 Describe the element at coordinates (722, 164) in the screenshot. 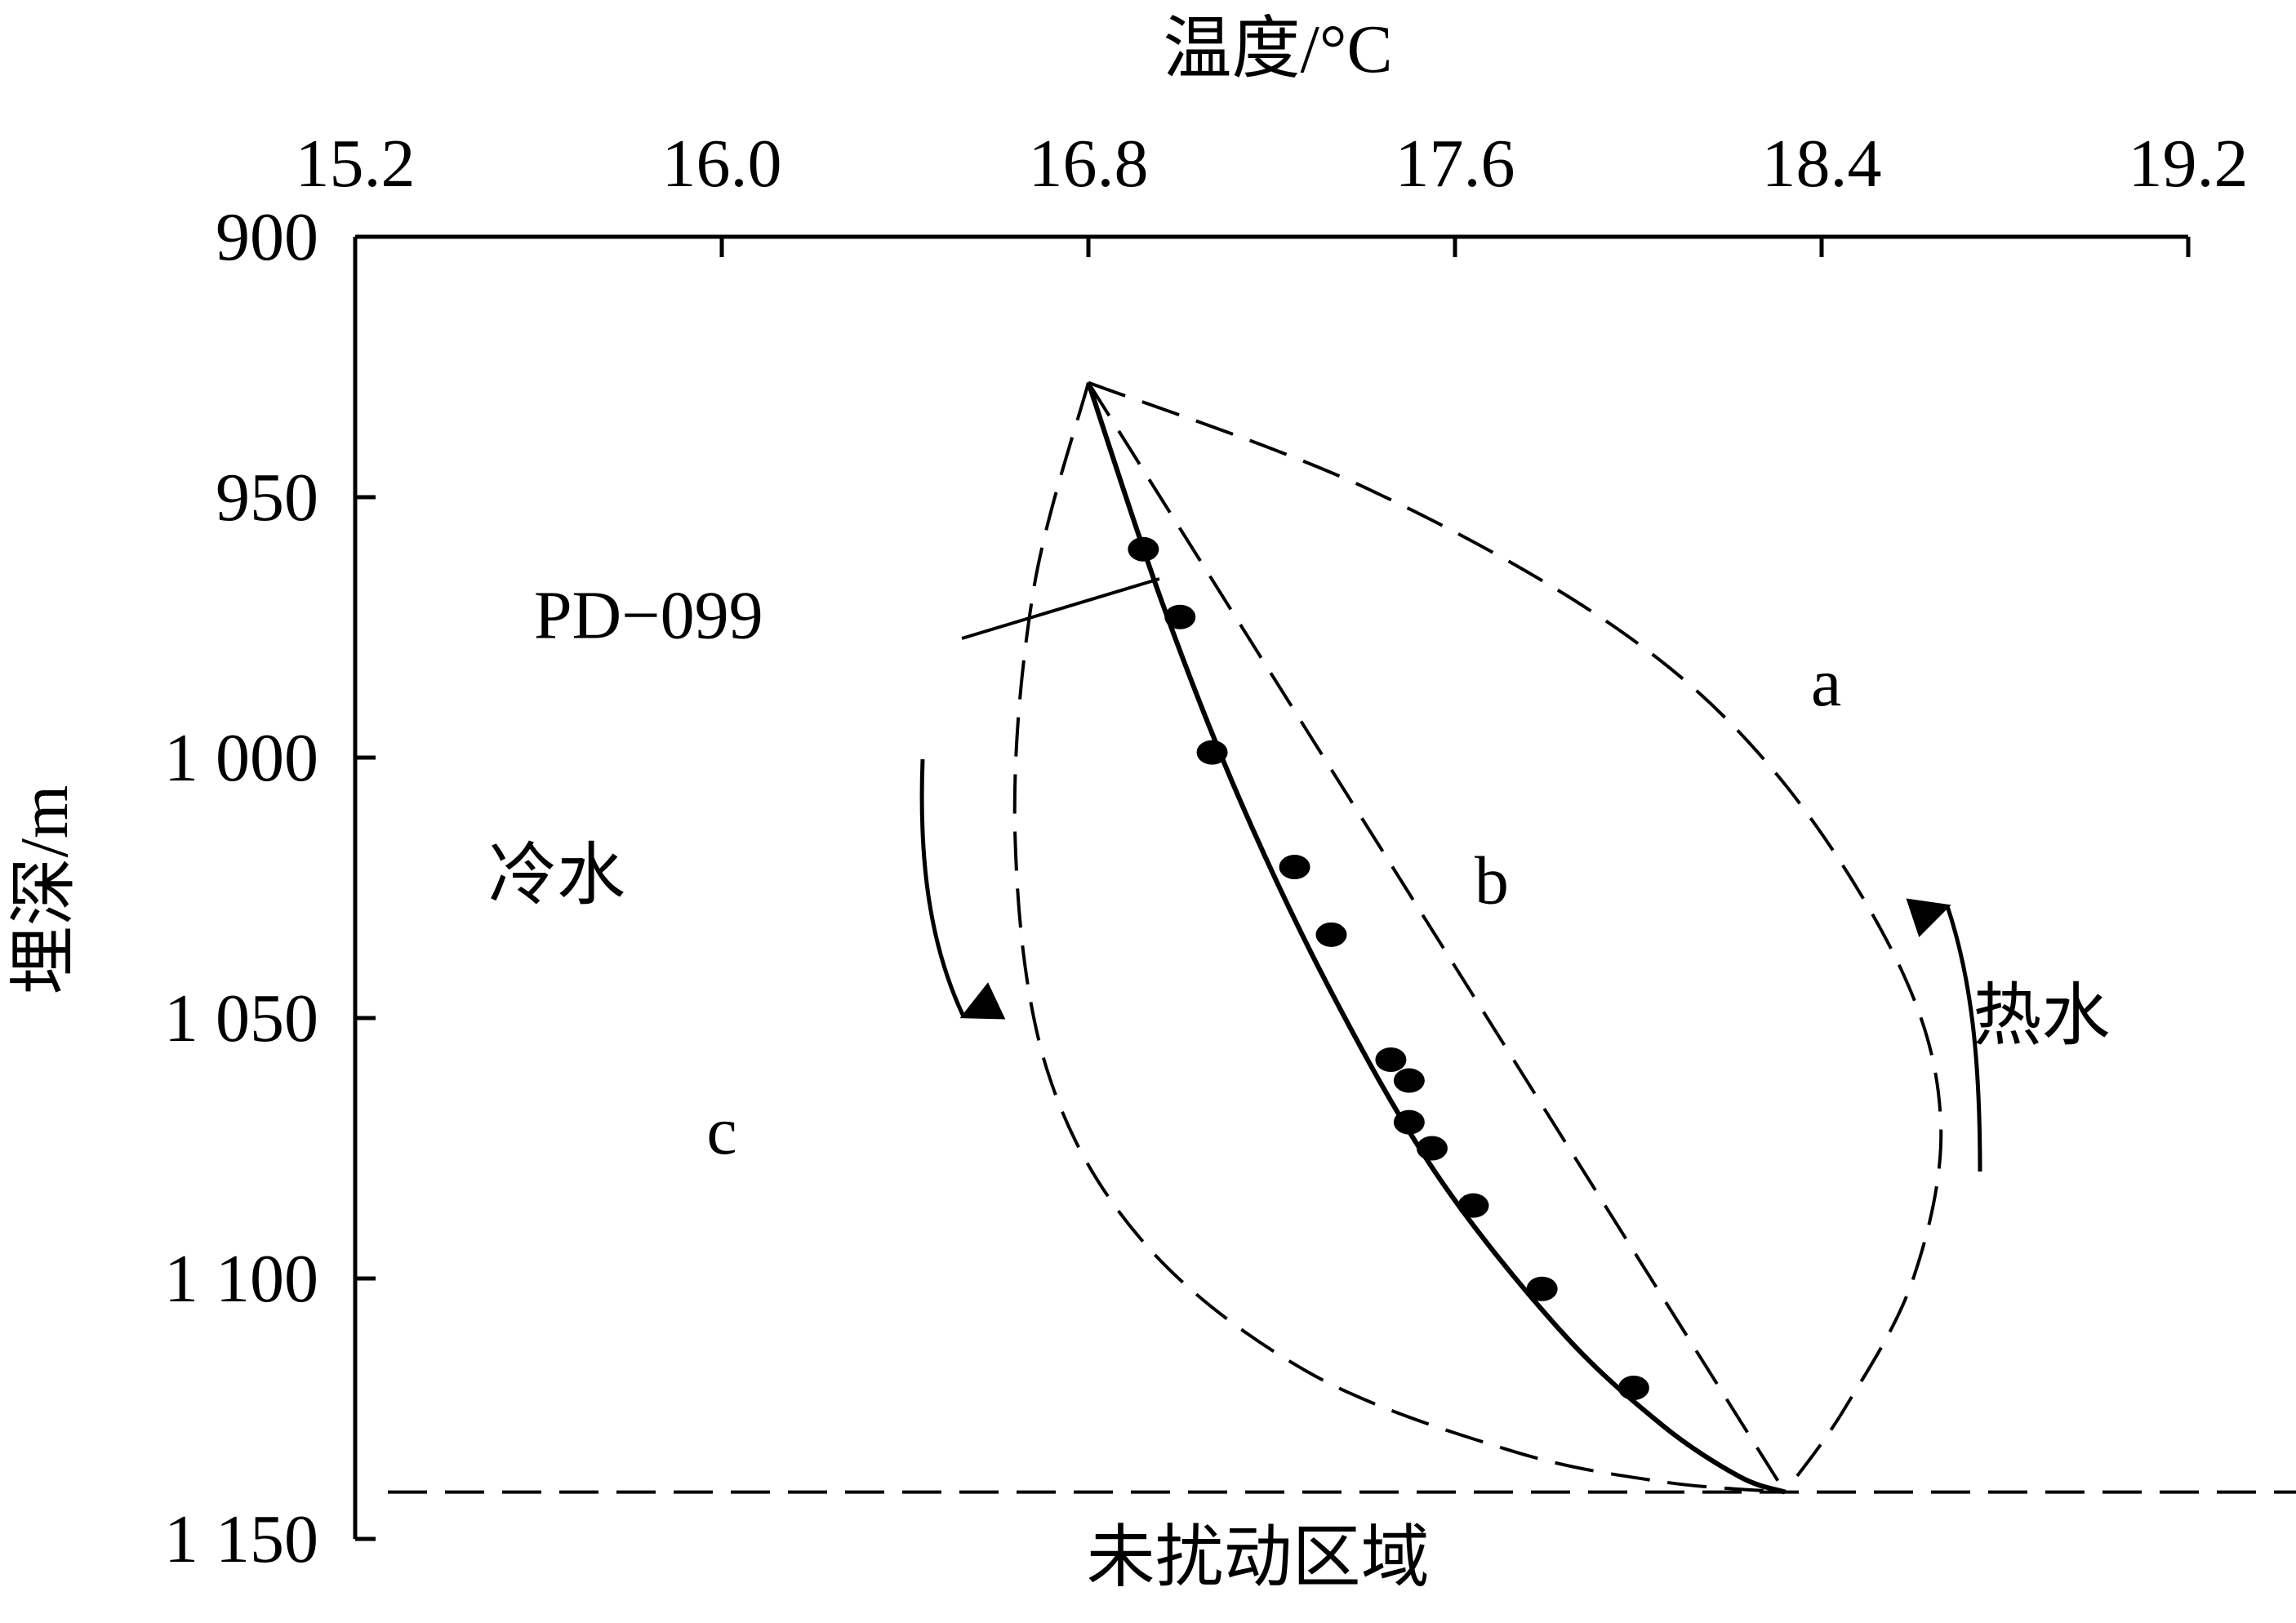

I see `x-tick-label: 16.0` at that location.